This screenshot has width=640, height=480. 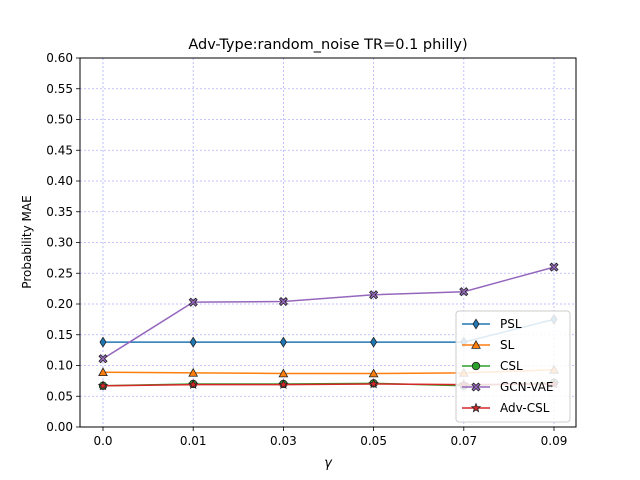 I want to click on legend-item: GCN-VAE, so click(x=508, y=387).